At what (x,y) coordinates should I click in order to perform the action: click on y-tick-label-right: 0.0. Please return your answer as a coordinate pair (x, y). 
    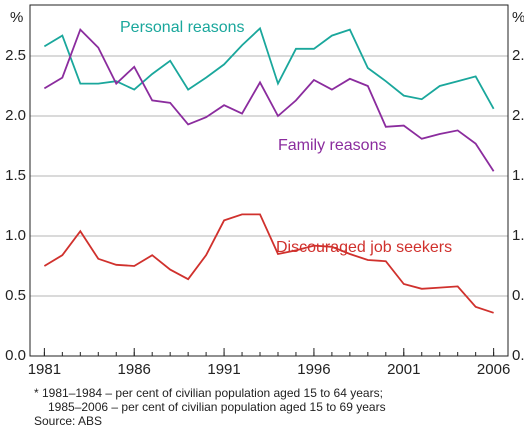
    Looking at the image, I should click on (518, 355).